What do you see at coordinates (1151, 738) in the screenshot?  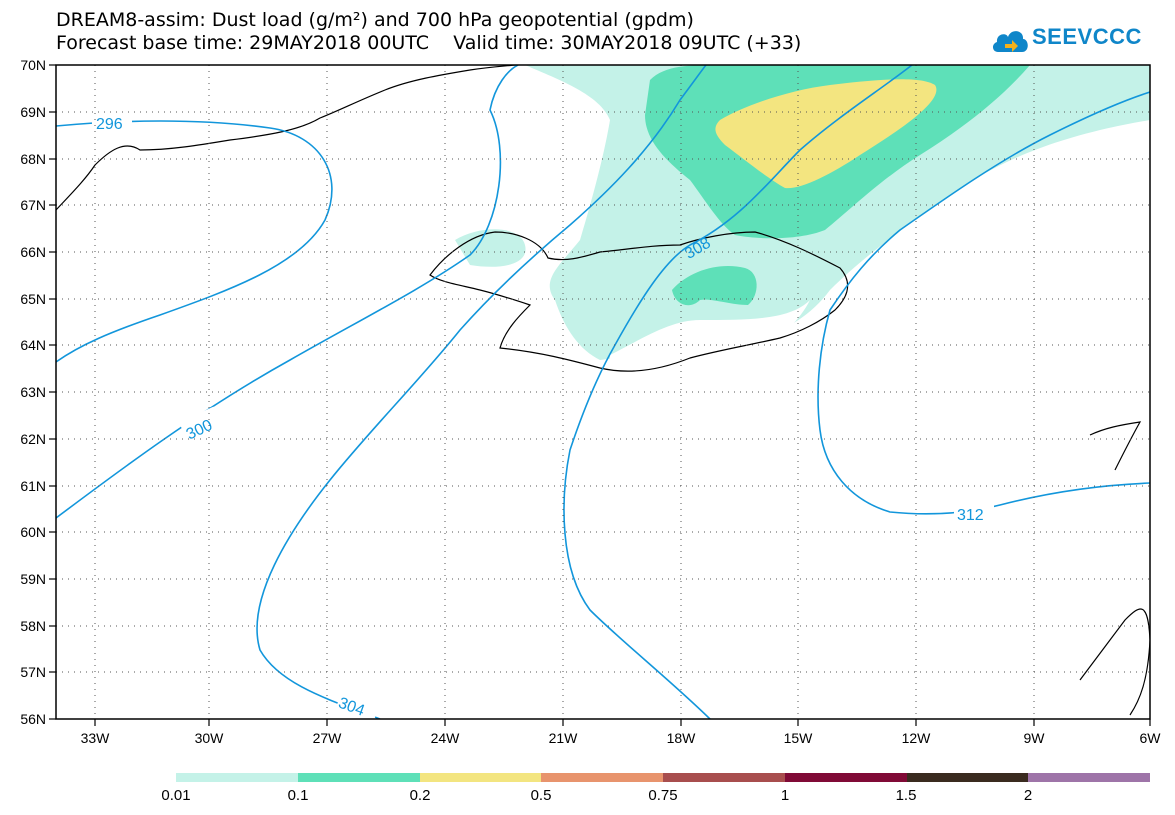 I see `lon-label: 6W` at bounding box center [1151, 738].